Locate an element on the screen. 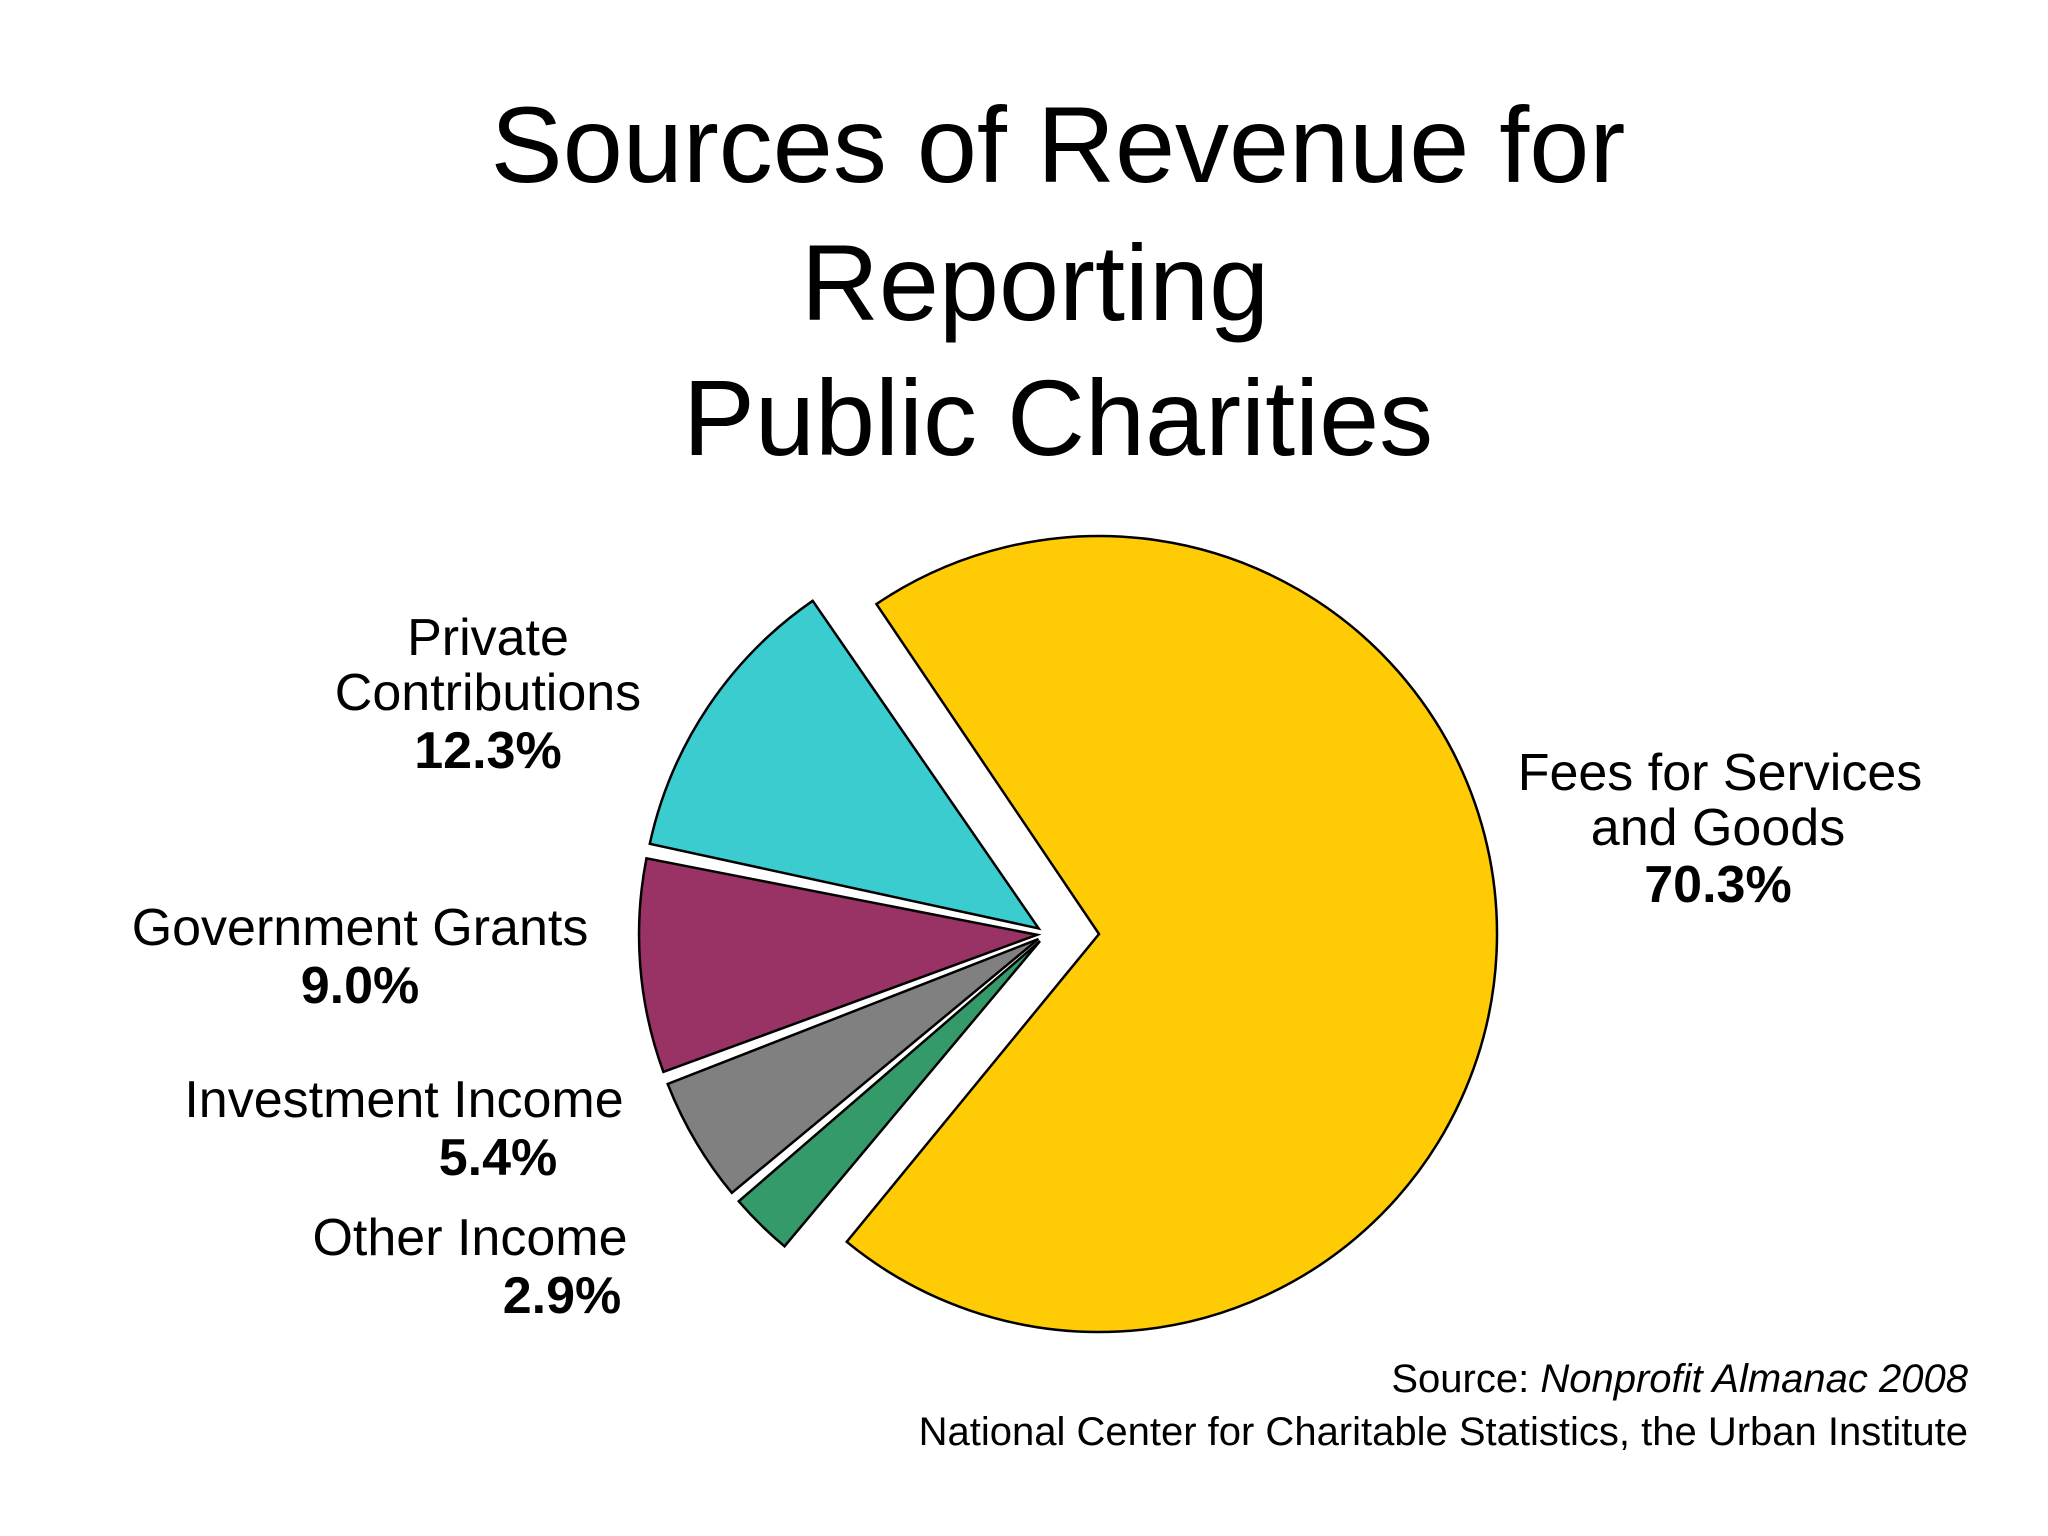 The width and height of the screenshot is (2048, 1536). chart-title-line-2: Reporting is located at coordinates (1035, 282).